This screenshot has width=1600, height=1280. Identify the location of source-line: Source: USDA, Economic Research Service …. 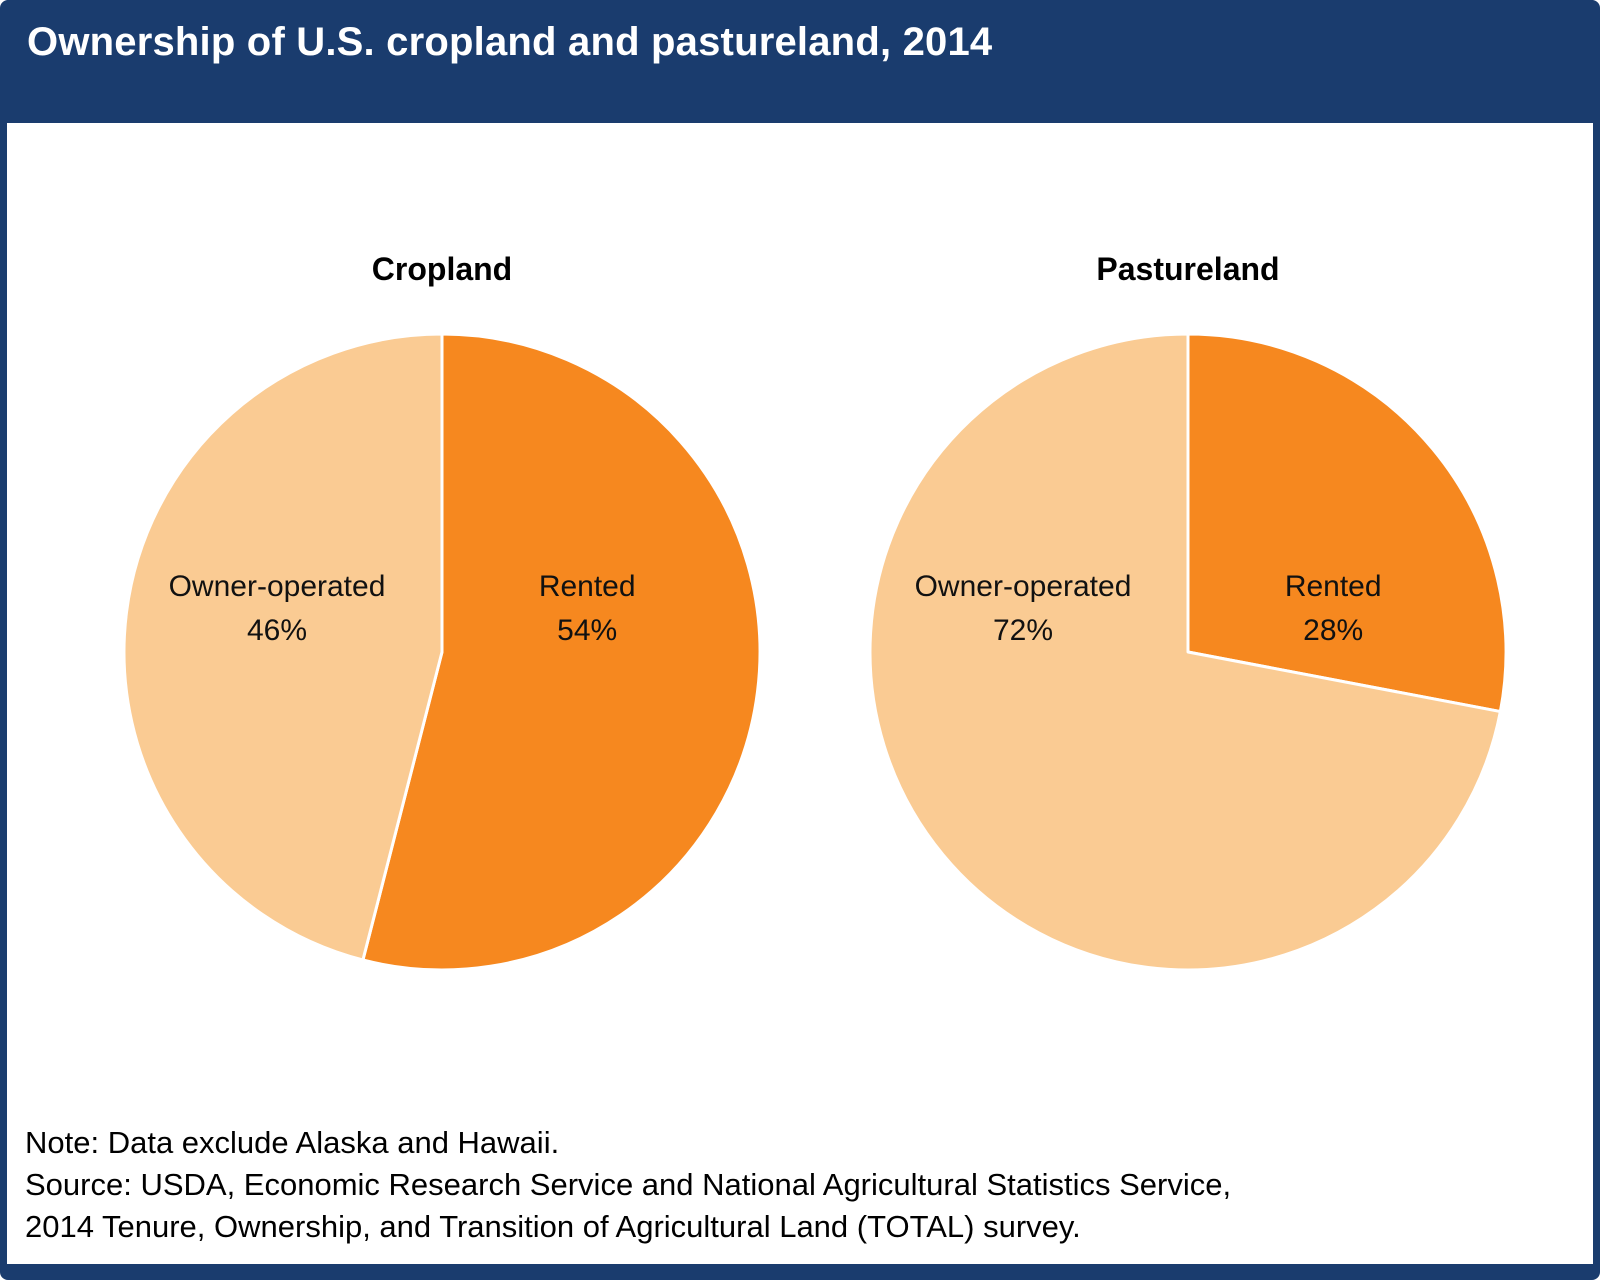
(628, 1184).